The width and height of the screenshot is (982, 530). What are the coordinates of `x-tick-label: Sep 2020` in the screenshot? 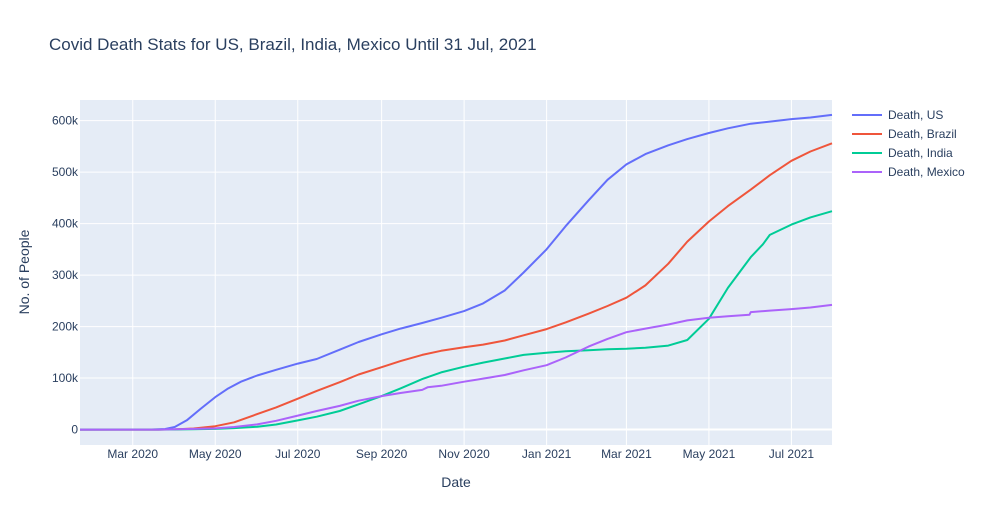 It's located at (382, 454).